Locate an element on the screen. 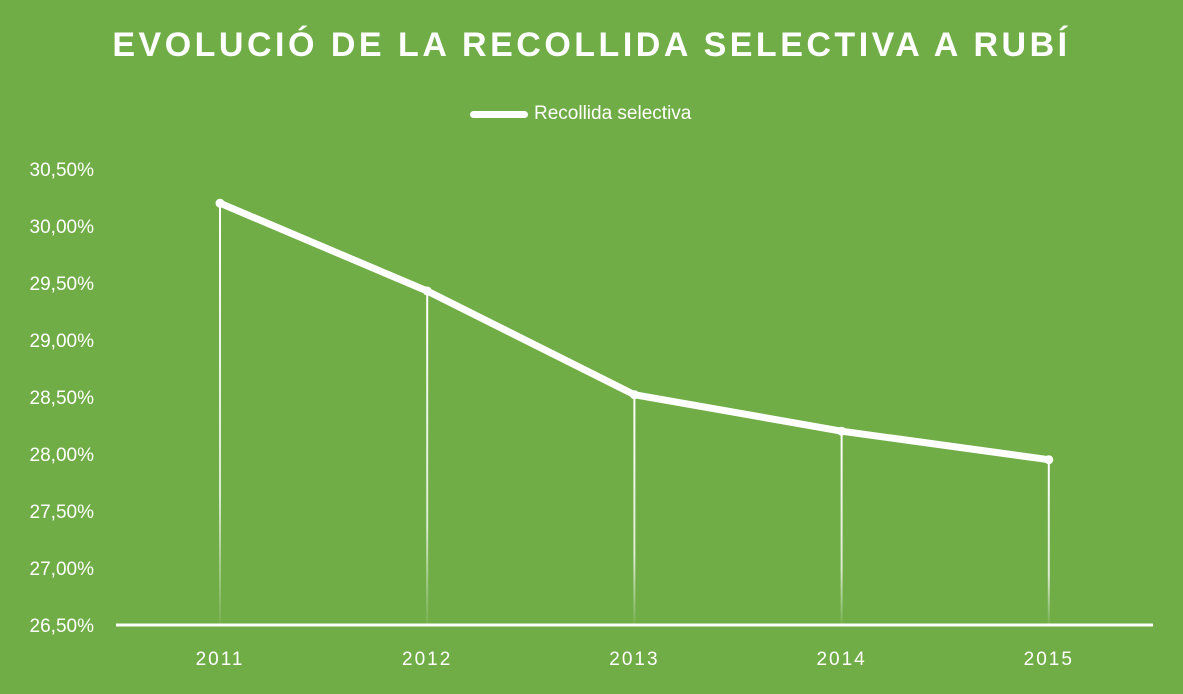 The height and width of the screenshot is (694, 1183). legend: Recollida selectiva is located at coordinates (580, 114).